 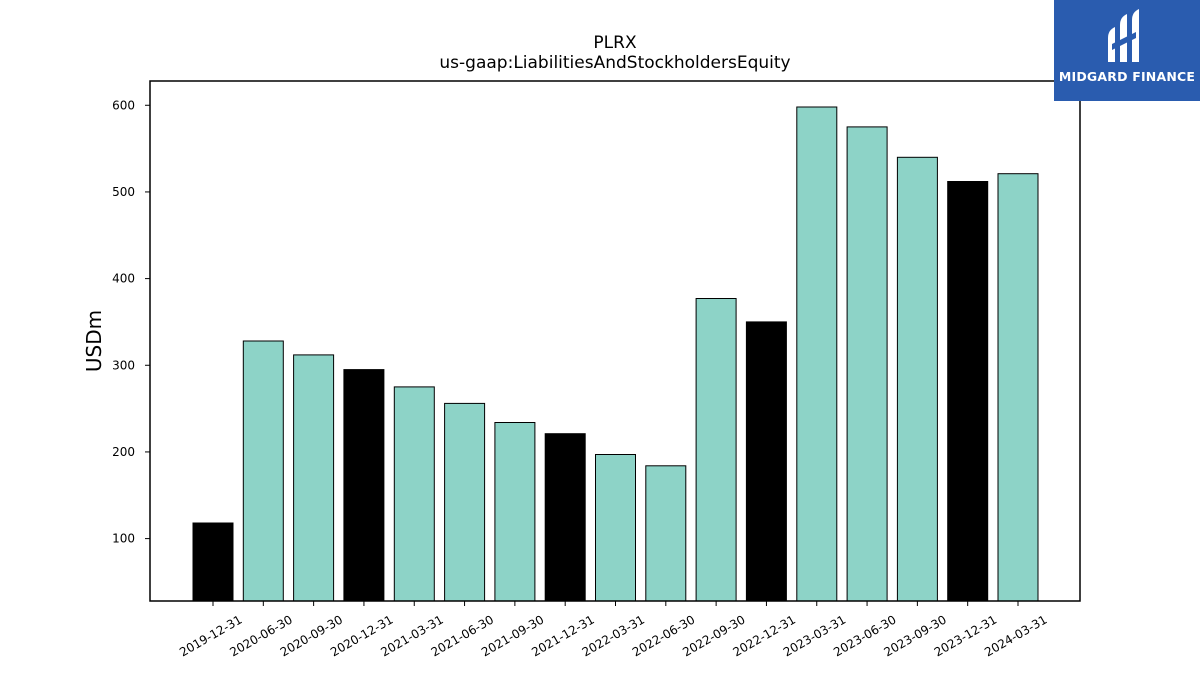 What do you see at coordinates (123, 365) in the screenshot?
I see `y-tick-label: 300` at bounding box center [123, 365].